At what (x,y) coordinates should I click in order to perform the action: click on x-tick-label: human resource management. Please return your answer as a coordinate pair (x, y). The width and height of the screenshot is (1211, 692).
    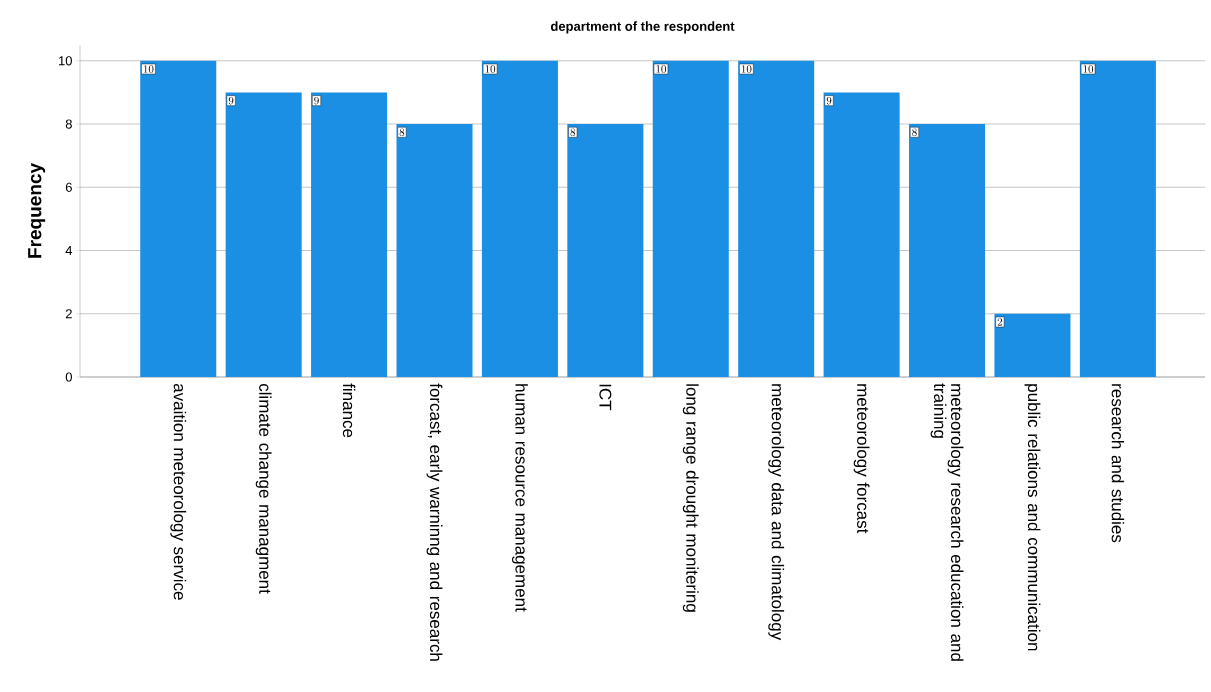
    Looking at the image, I should click on (520, 498).